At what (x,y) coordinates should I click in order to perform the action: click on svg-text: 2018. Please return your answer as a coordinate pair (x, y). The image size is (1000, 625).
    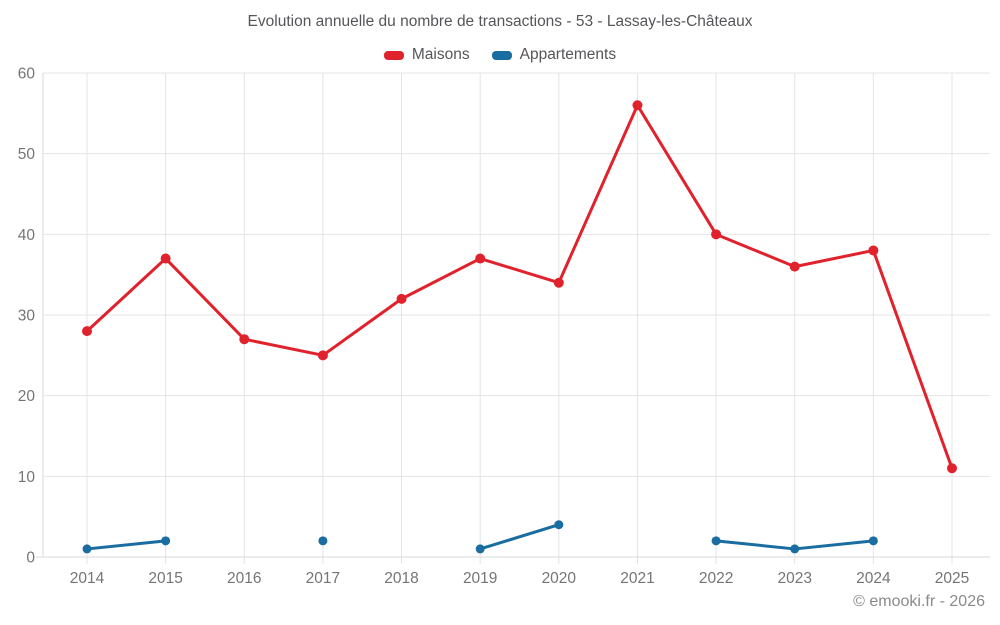
    Looking at the image, I should click on (401, 578).